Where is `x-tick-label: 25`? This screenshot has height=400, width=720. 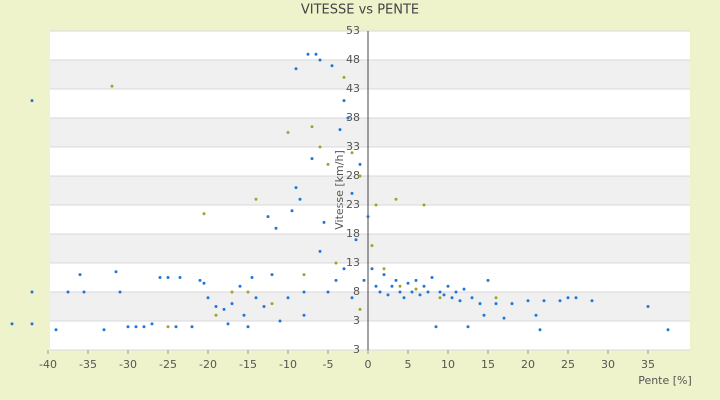 x-tick-label: 25 is located at coordinates (568, 364).